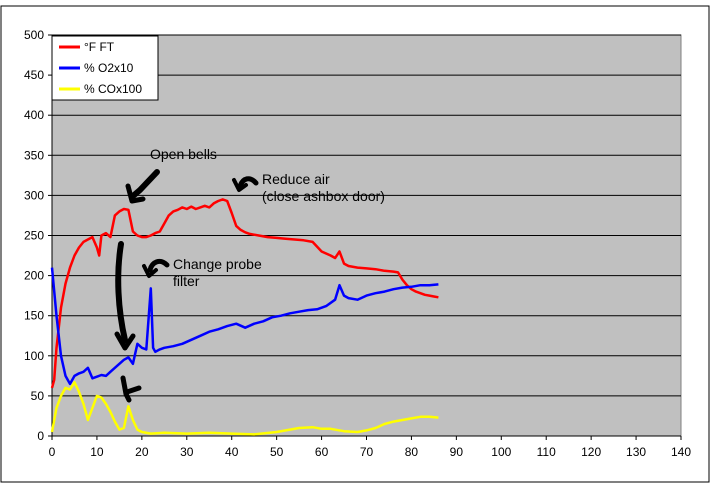  What do you see at coordinates (109, 68) in the screenshot?
I see `legend-label-1: % O2x10` at bounding box center [109, 68].